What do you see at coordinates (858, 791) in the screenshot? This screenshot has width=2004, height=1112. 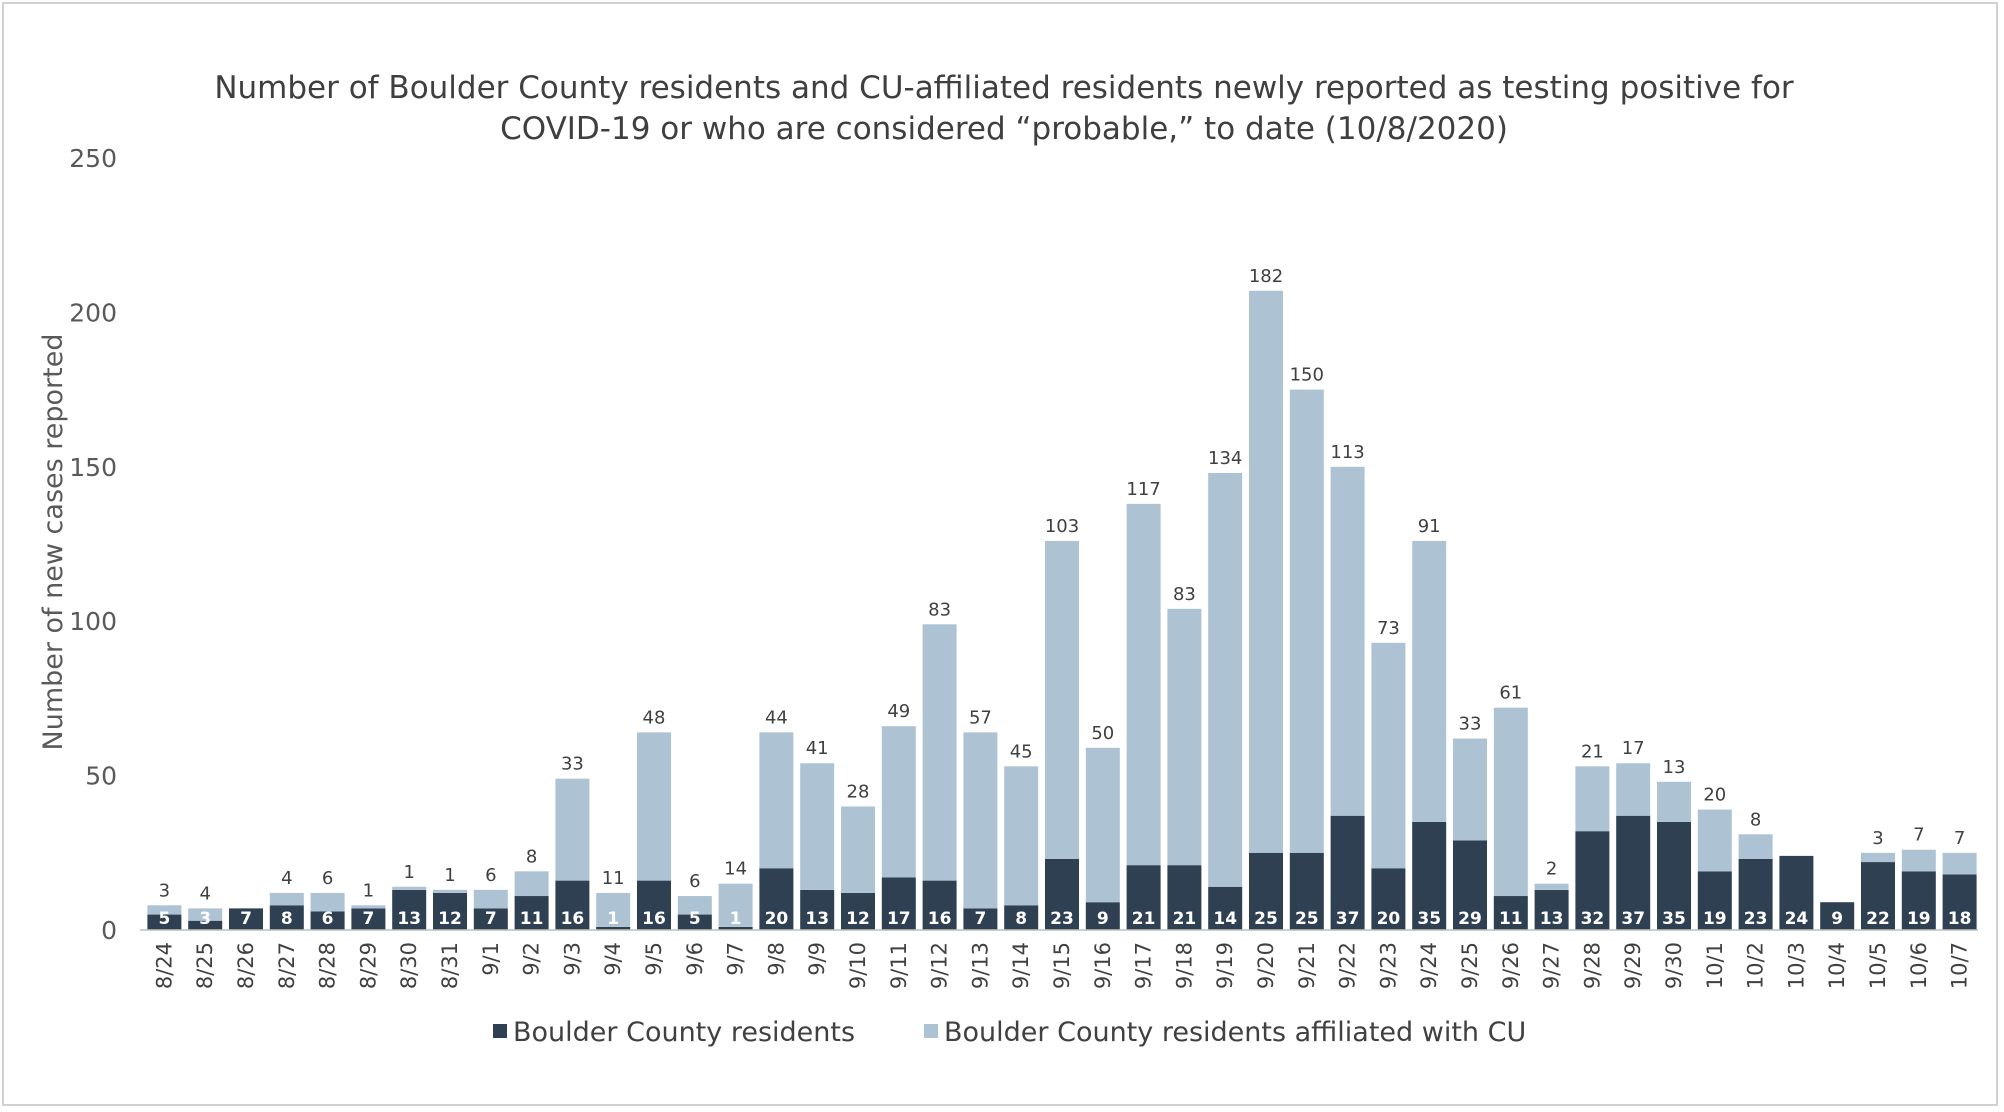 I see `data-label-cu: 28` at bounding box center [858, 791].